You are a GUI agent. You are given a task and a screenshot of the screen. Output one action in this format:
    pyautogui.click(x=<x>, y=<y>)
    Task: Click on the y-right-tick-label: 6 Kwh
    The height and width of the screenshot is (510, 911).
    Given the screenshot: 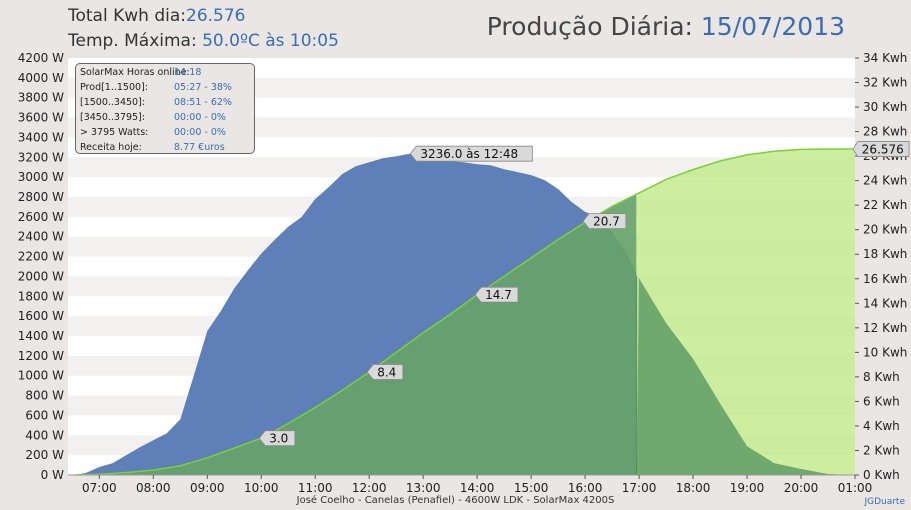 What is the action you would take?
    pyautogui.click(x=881, y=401)
    